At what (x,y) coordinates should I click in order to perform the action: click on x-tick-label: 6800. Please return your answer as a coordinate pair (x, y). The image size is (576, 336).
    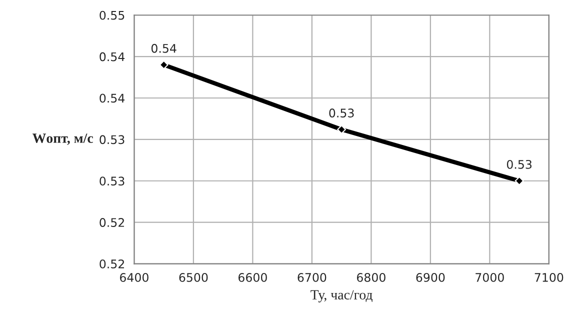
    Looking at the image, I should click on (371, 277).